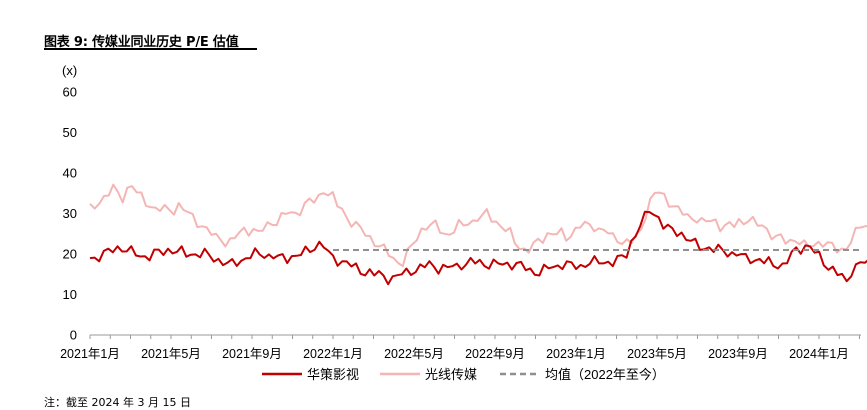 The width and height of the screenshot is (867, 410). I want to click on x-tick-label: 2022年5月, so click(414, 354).